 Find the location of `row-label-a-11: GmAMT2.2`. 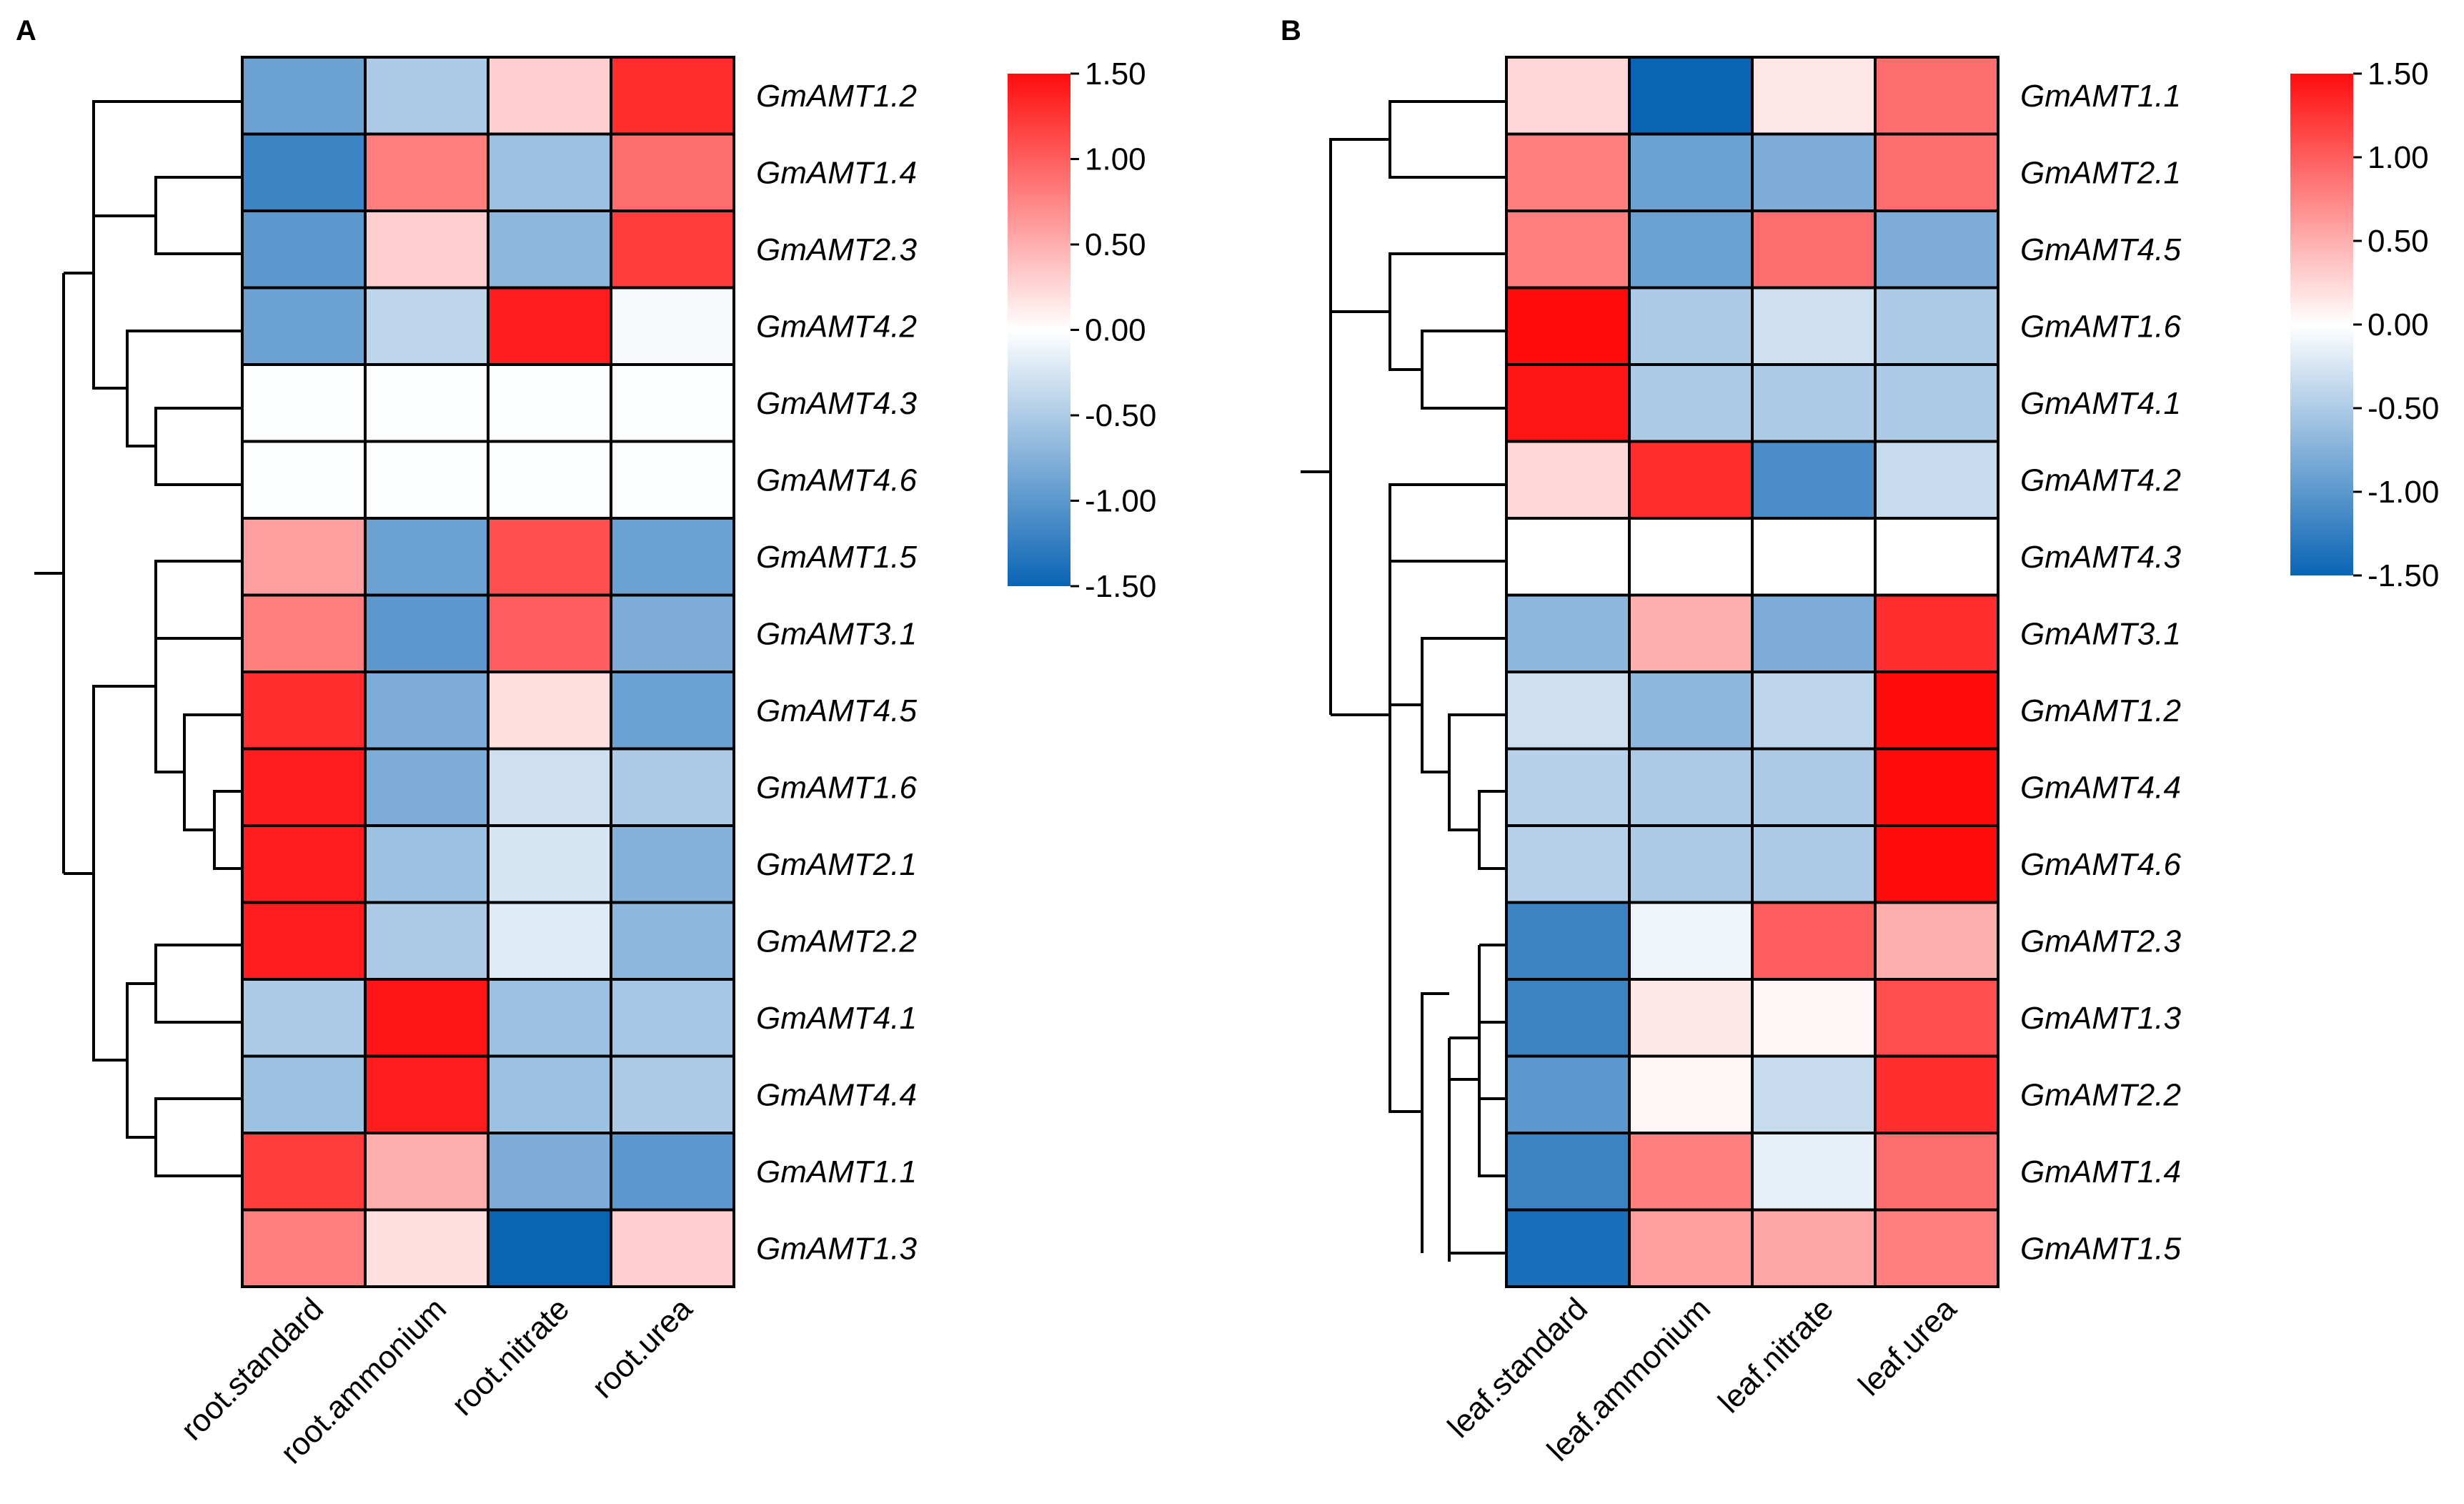

row-label-a-11: GmAMT2.2 is located at coordinates (837, 942).